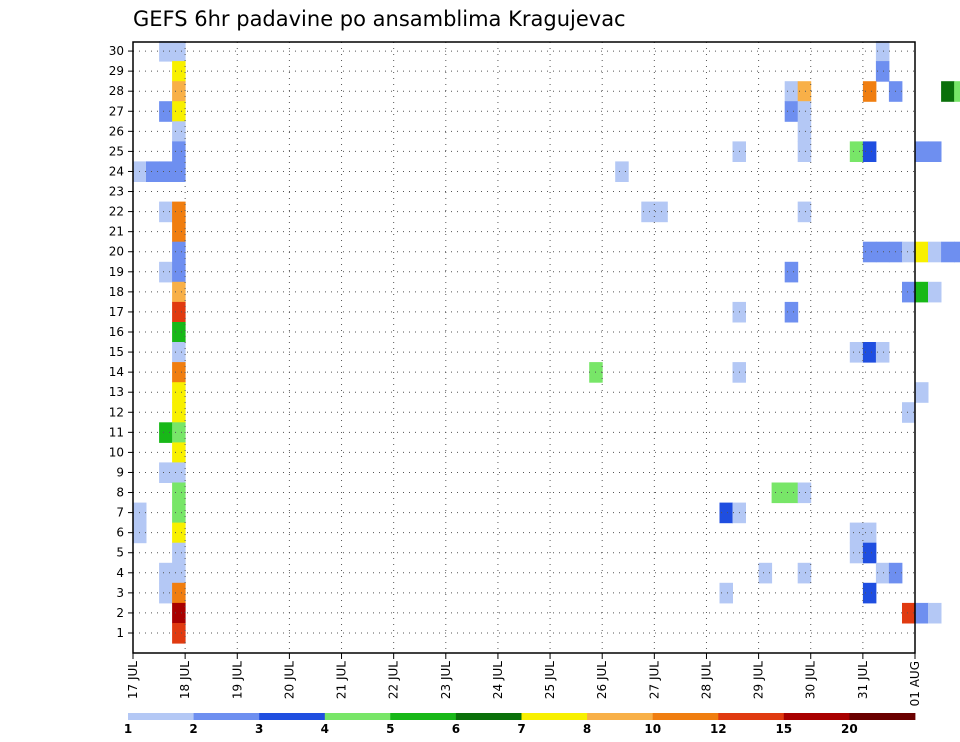 The image size is (960, 742). Describe the element at coordinates (342, 680) in the screenshot. I see `x-tick-label: 21 JUL` at that location.